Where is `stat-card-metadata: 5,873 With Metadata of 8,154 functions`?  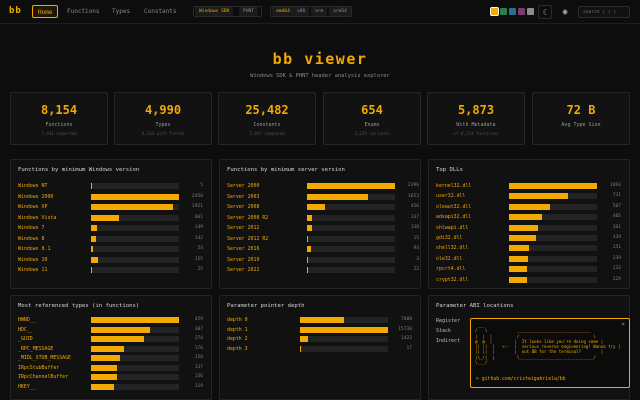
stat-card-metadata: 5,873 With Metadata of 8,154 functions is located at coordinates (476, 118).